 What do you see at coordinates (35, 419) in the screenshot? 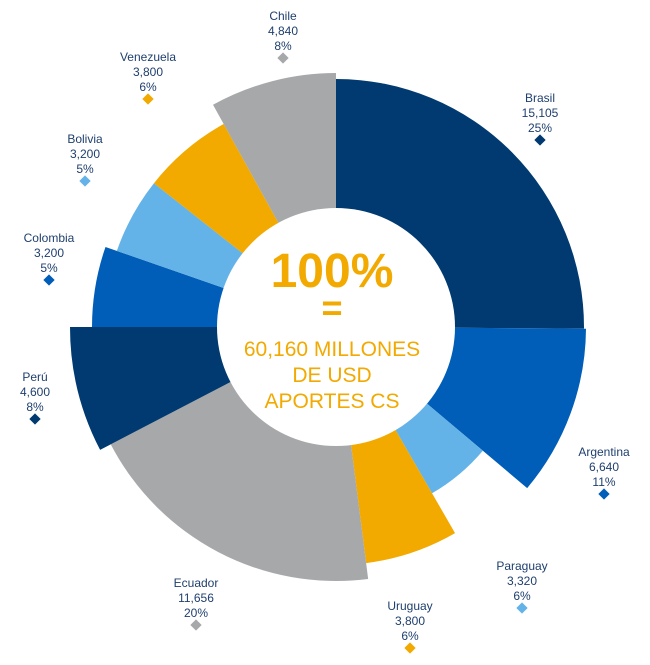
I see `slice-marker-perú` at bounding box center [35, 419].